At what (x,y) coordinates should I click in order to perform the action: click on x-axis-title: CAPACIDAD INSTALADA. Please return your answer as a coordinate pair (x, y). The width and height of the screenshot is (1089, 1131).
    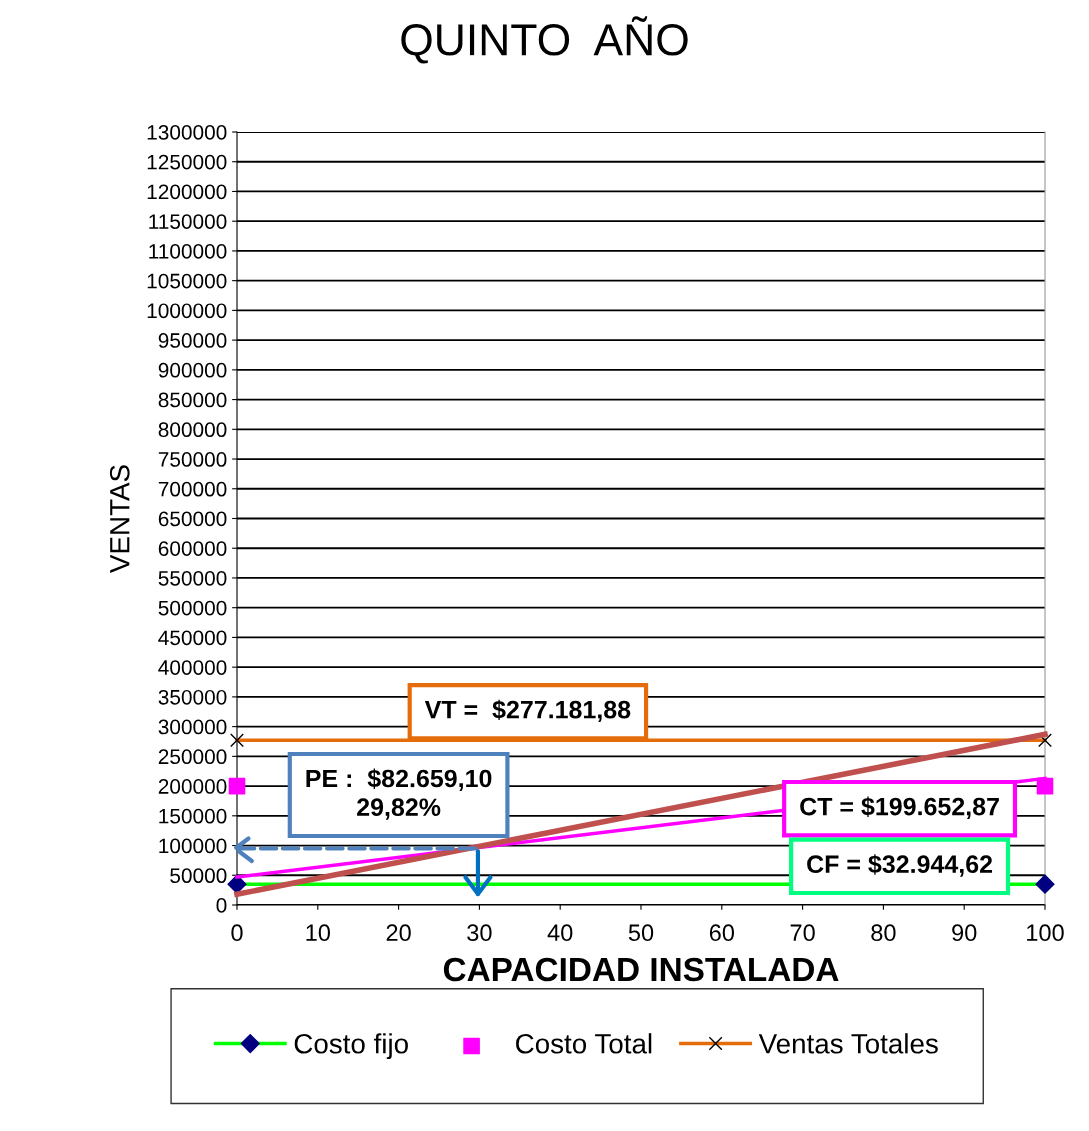
    Looking at the image, I should click on (641, 969).